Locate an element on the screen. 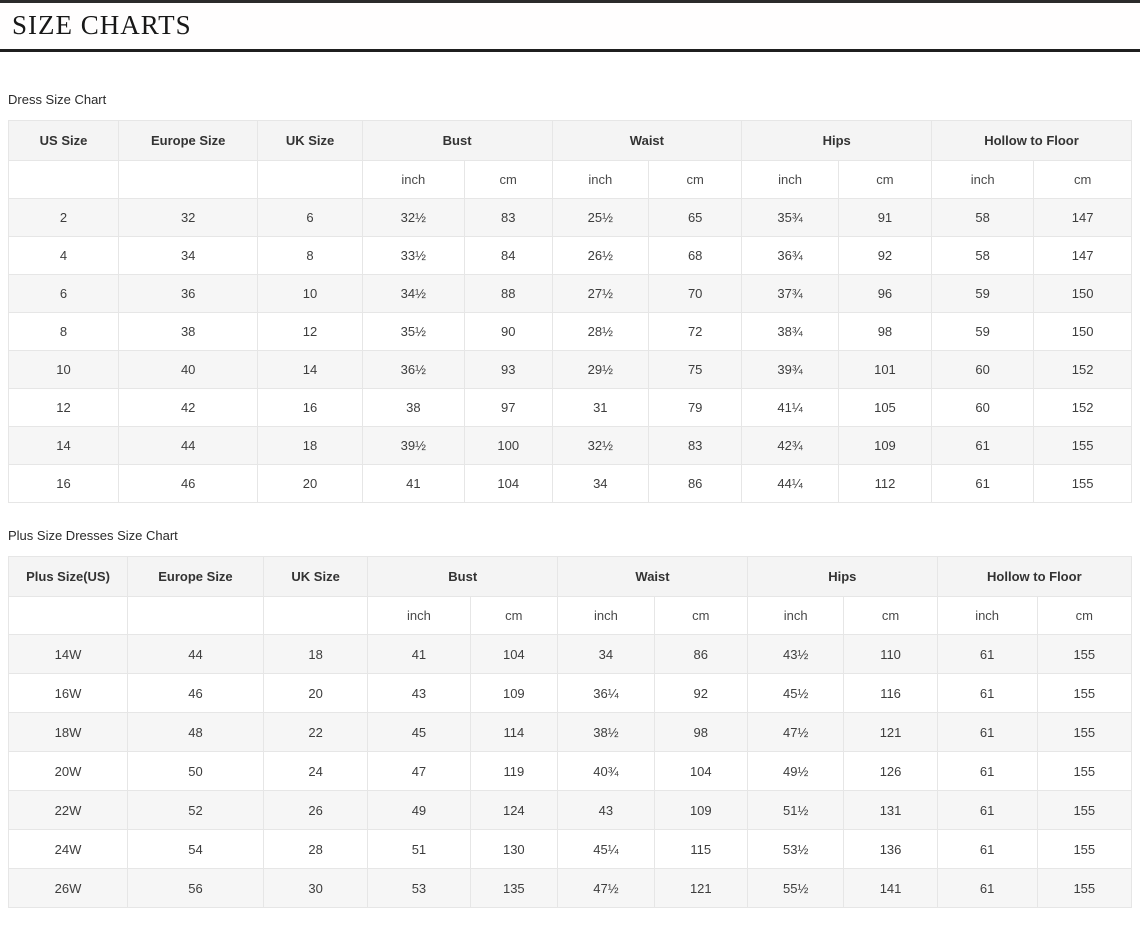 The image size is (1140, 950). table-cell: 31 is located at coordinates (600, 407).